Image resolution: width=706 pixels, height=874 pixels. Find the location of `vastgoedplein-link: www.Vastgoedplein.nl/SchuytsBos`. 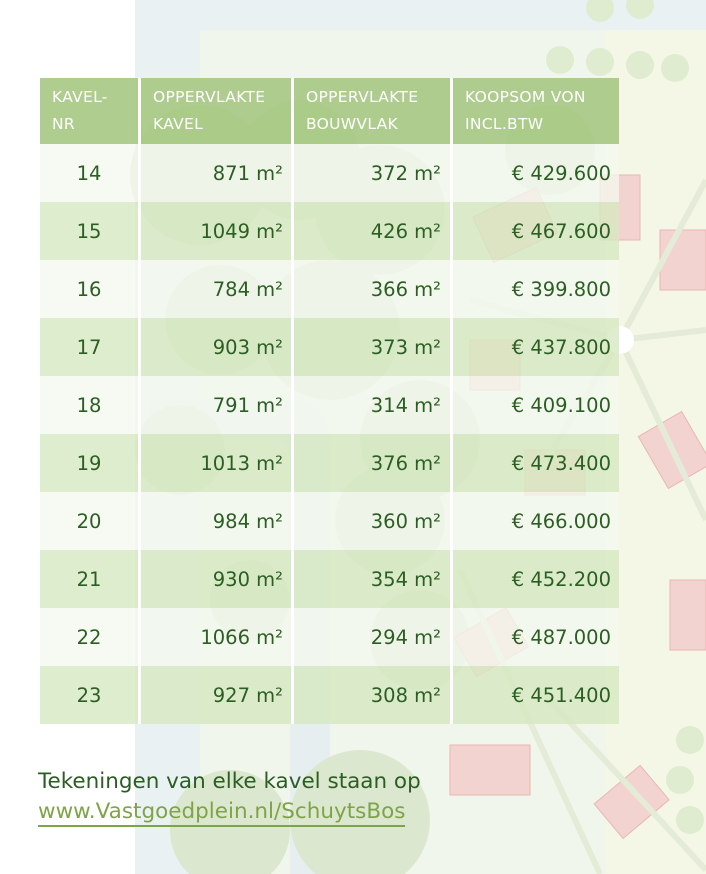

vastgoedplein-link: www.Vastgoedplein.nl/SchuytsBos is located at coordinates (222, 813).